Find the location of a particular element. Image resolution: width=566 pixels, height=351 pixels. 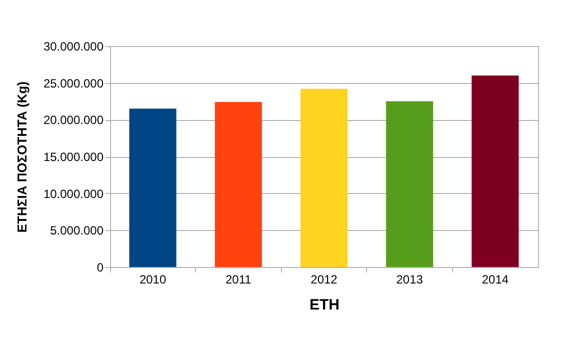

x-axis-title: ΕΤΗ is located at coordinates (325, 305).